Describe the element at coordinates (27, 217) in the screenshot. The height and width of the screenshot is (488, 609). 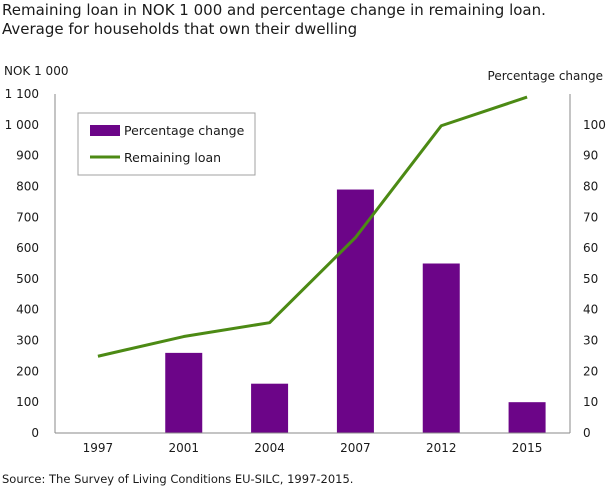
I see `left-tick-label: 700` at that location.